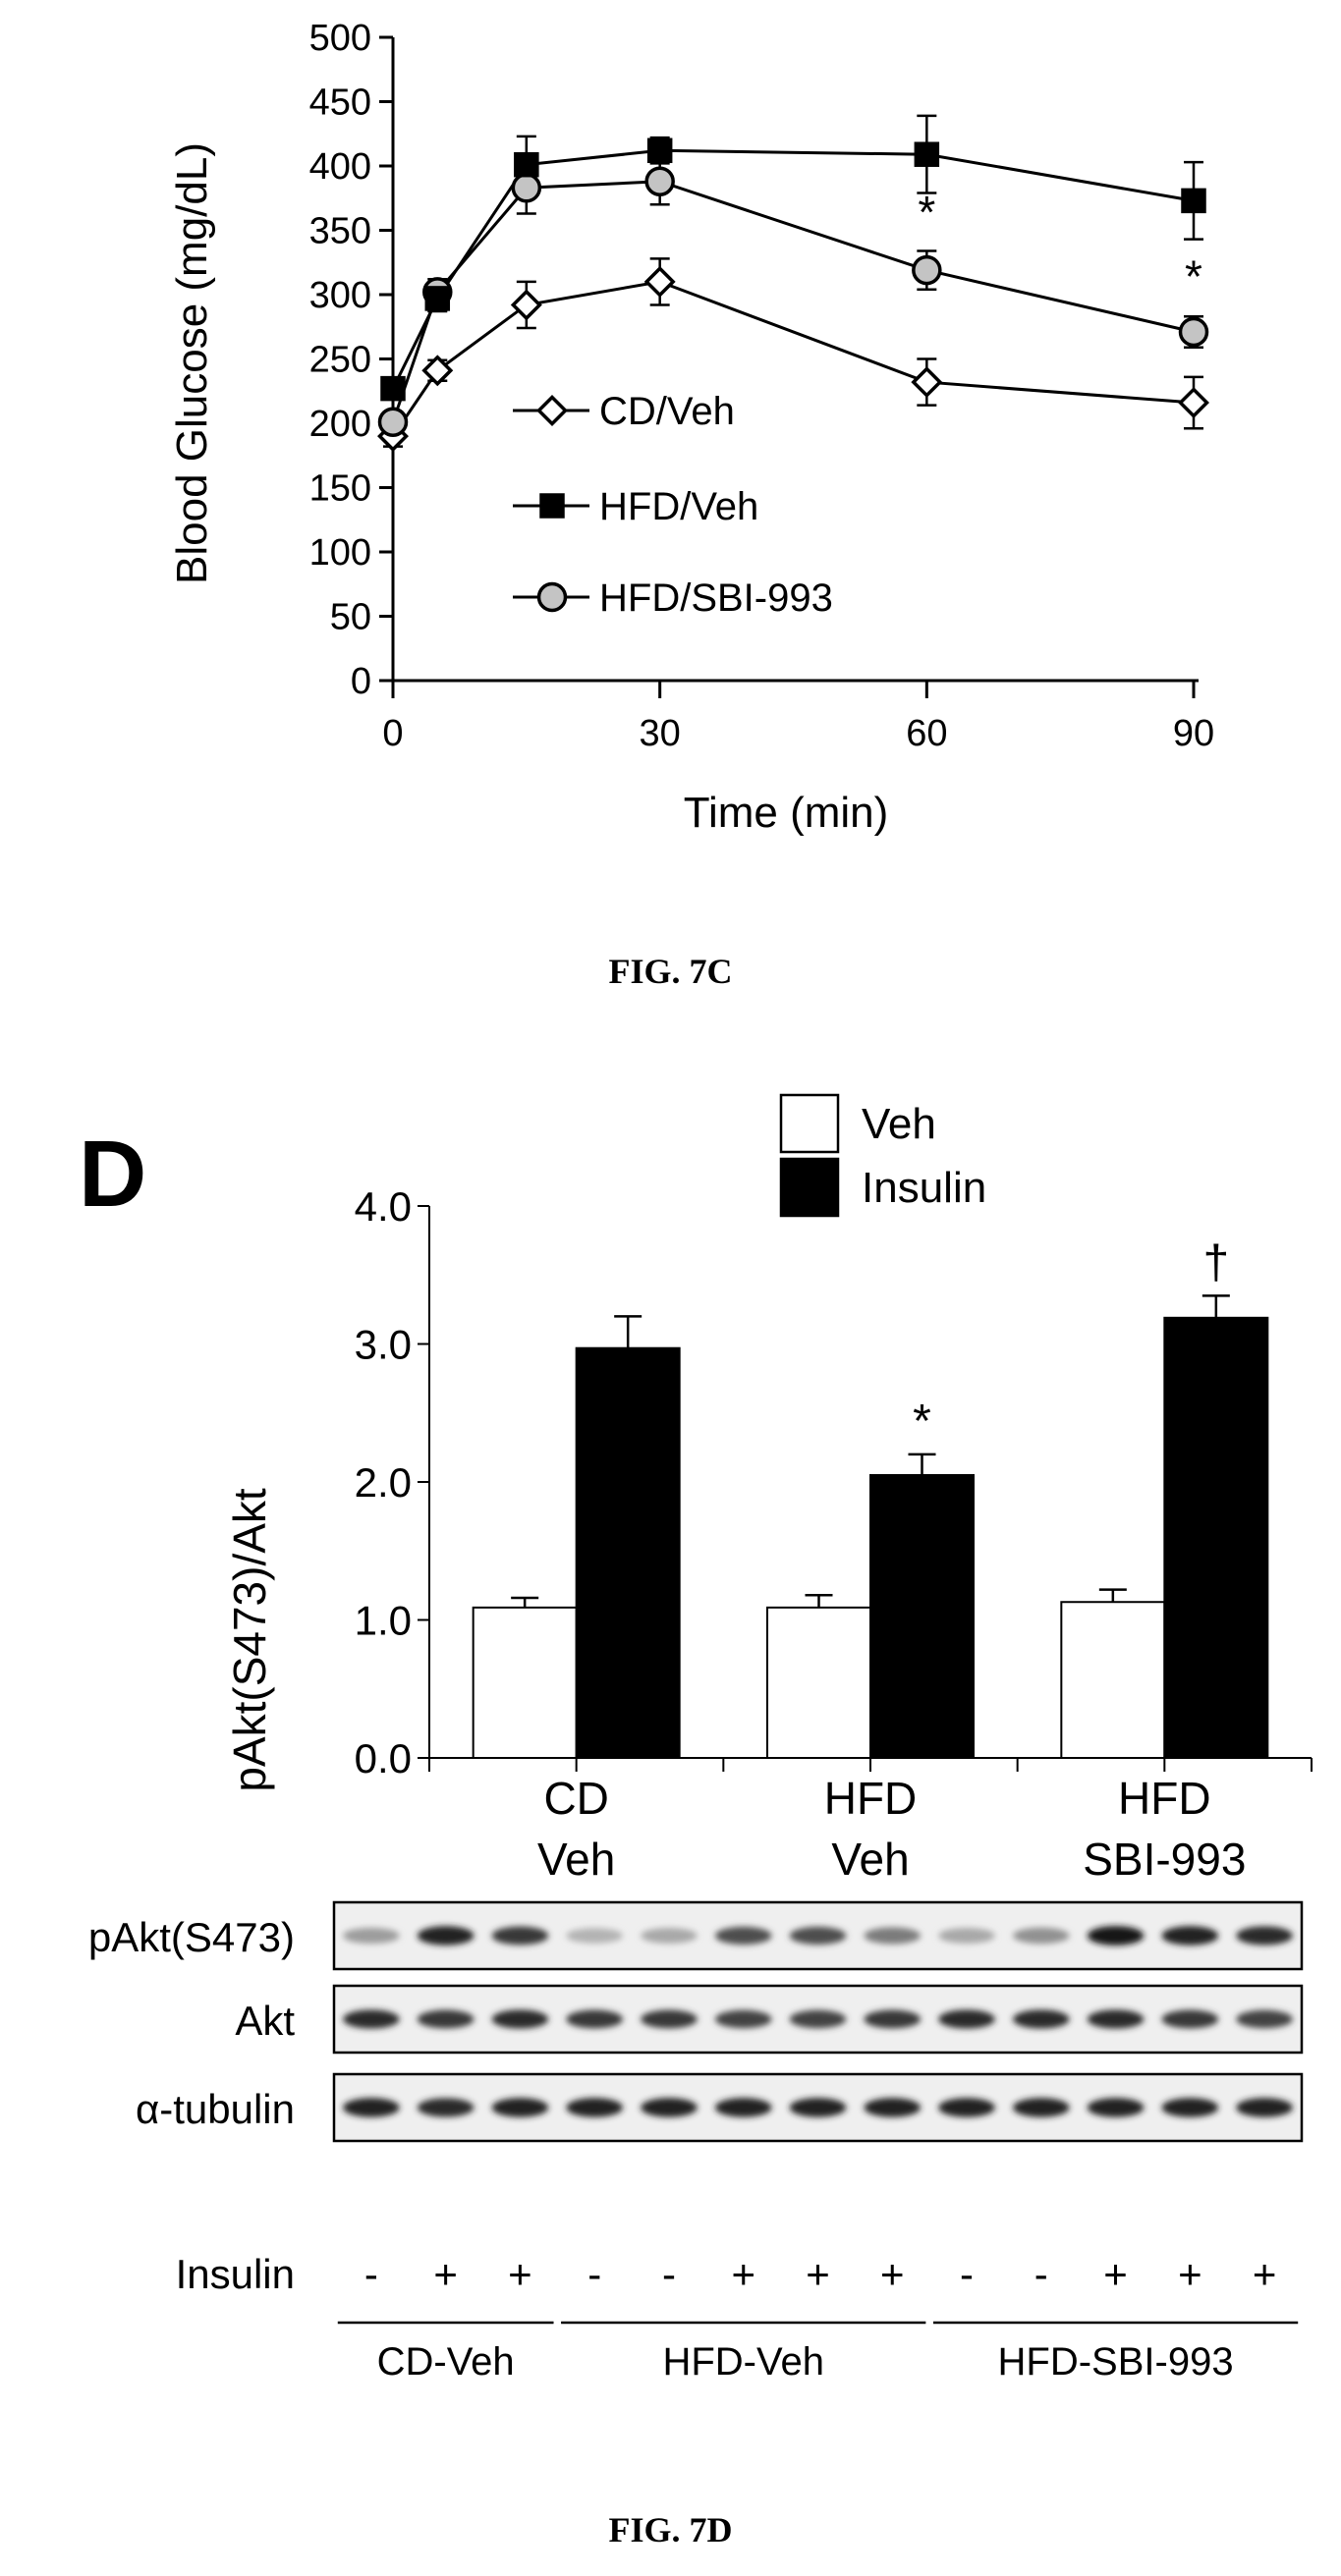 The image size is (1341, 2576). I want to click on group-label: HFD-SBI-993, so click(1116, 2362).